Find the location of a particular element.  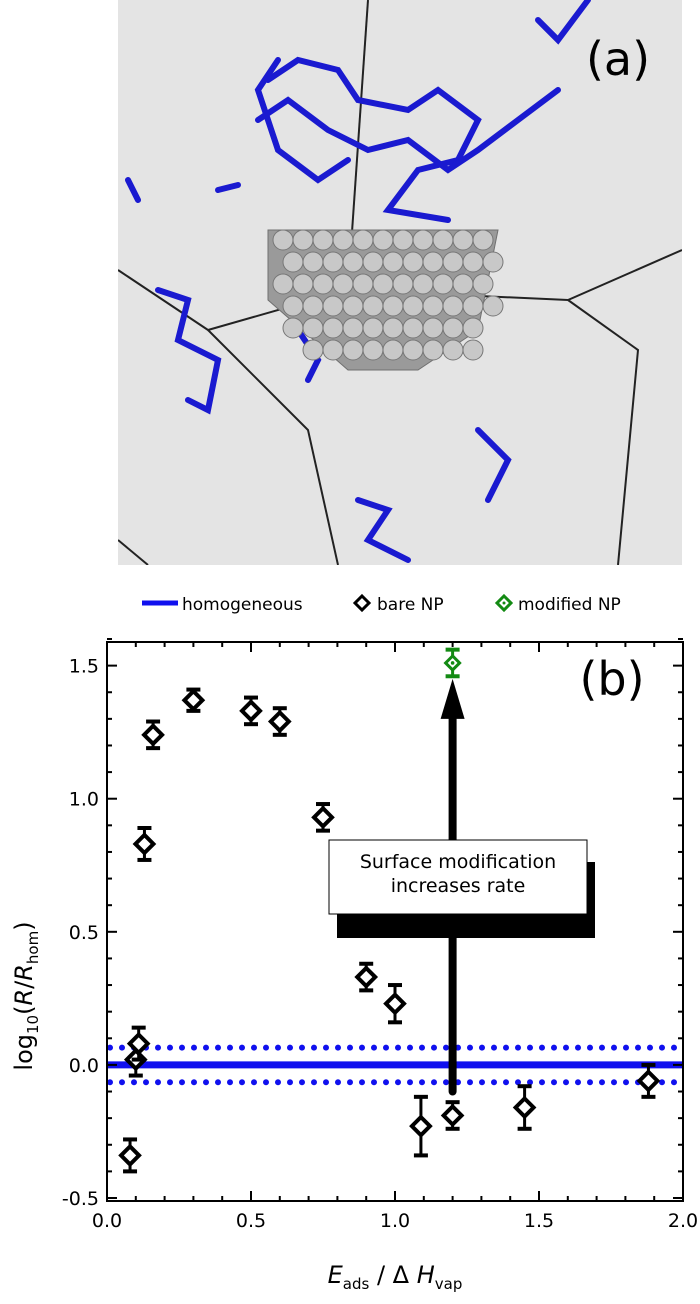

legend-modified-diamond-icon is located at coordinates (504, 603).